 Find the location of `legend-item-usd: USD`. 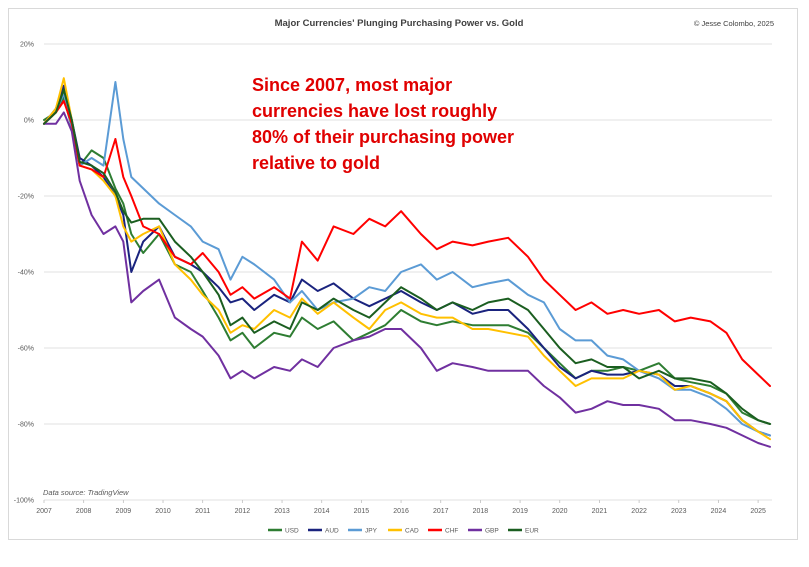

legend-item-usd: USD is located at coordinates (283, 531).